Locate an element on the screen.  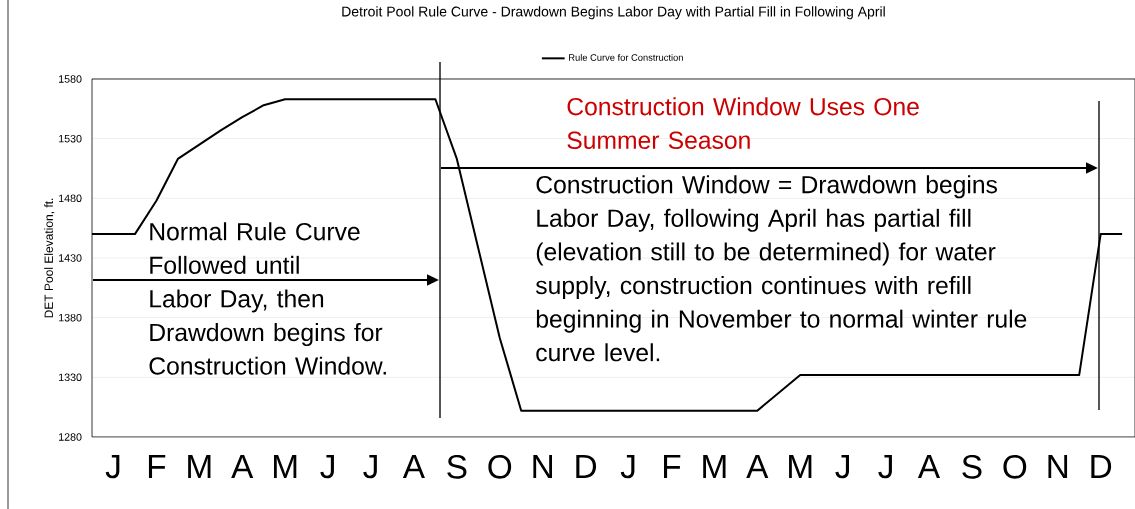
y-tick-label: 1580 is located at coordinates (70, 79).